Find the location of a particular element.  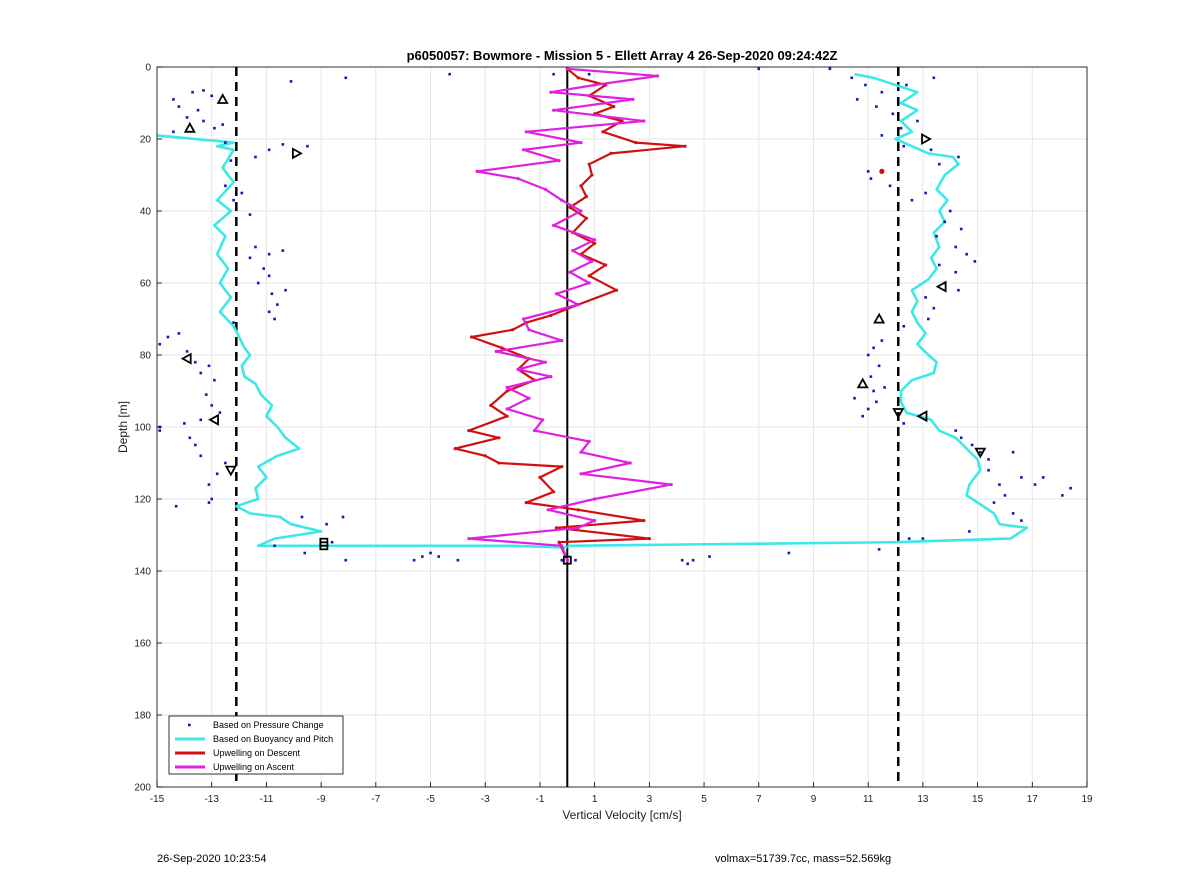

x-tick-label: -13 is located at coordinates (211, 799).